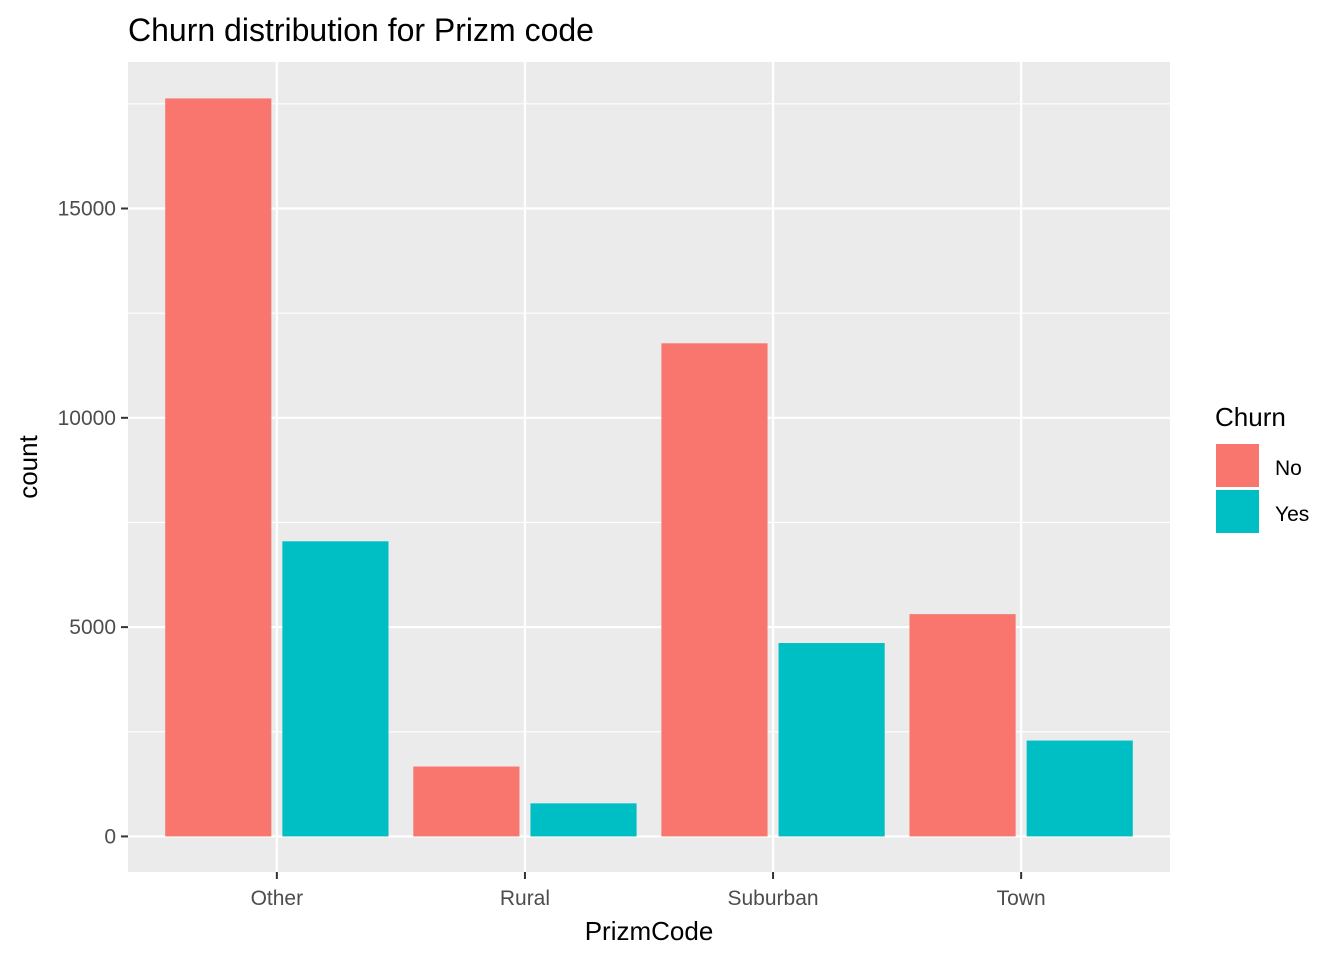 The height and width of the screenshot is (960, 1344). I want to click on legend-label-yes: Yes, so click(1292, 514).